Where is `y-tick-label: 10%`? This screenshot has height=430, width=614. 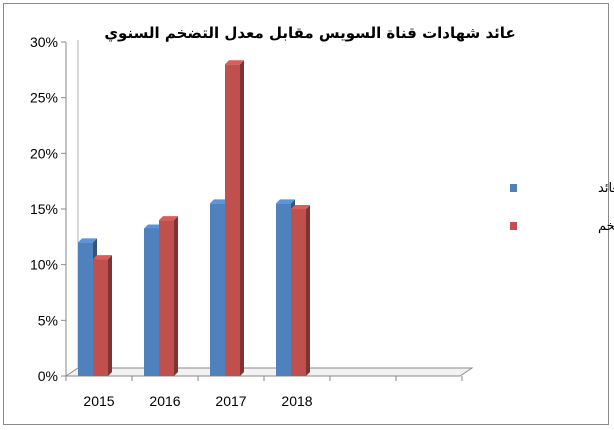 y-tick-label: 10% is located at coordinates (44, 265).